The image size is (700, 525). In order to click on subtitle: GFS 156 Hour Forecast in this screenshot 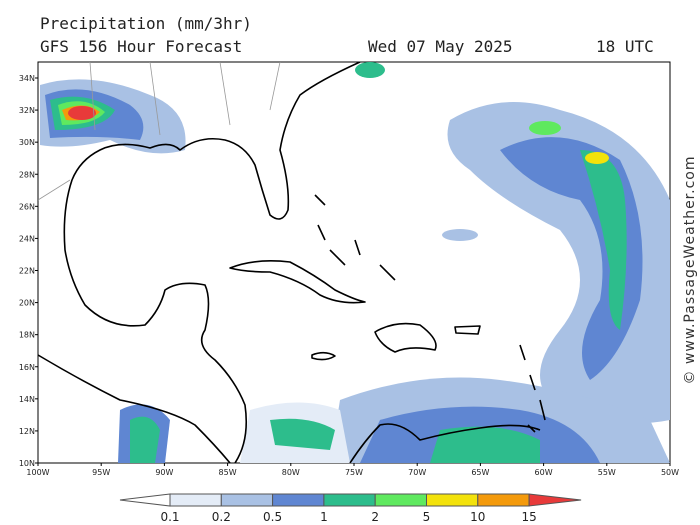, I will do `click(141, 46)`.